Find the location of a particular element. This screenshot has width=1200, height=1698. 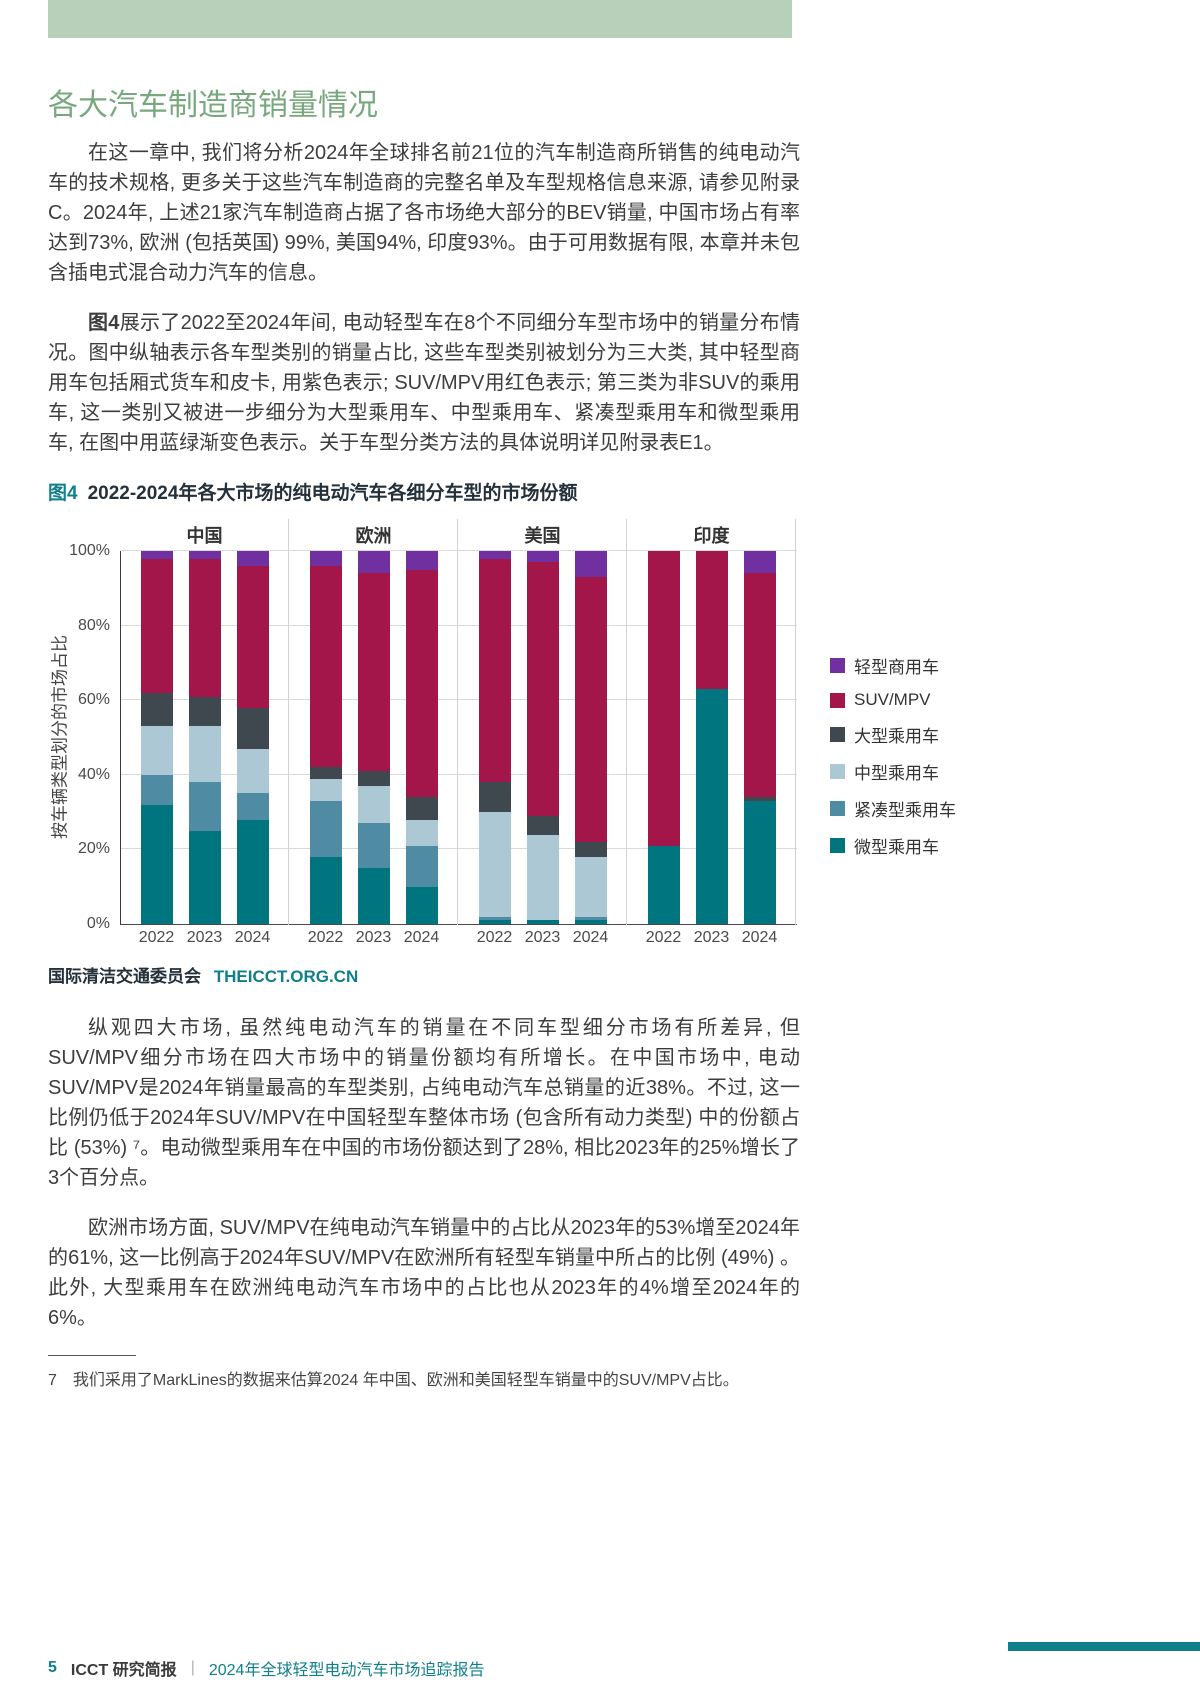

legend-item-紧凑型乘用车: 紧凑型乘用车 is located at coordinates (893, 808).